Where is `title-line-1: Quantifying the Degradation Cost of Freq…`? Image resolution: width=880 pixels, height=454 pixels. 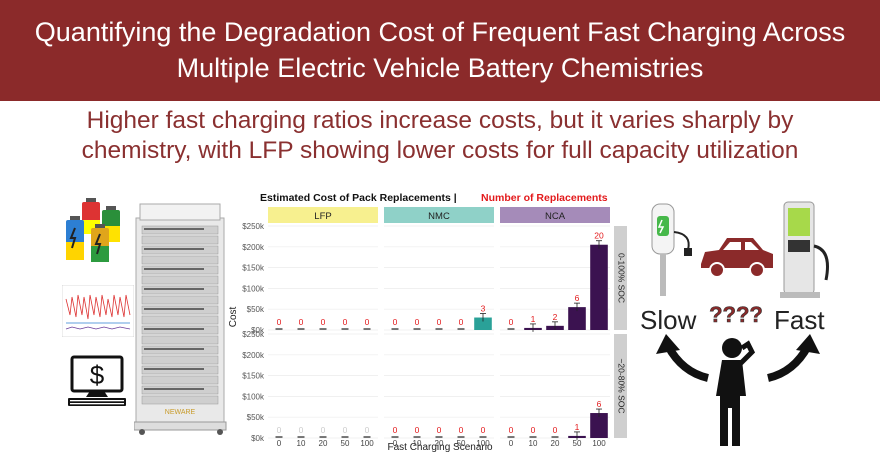
title-line-1: Quantifying the Degradation Cost of Freq… is located at coordinates (440, 32).